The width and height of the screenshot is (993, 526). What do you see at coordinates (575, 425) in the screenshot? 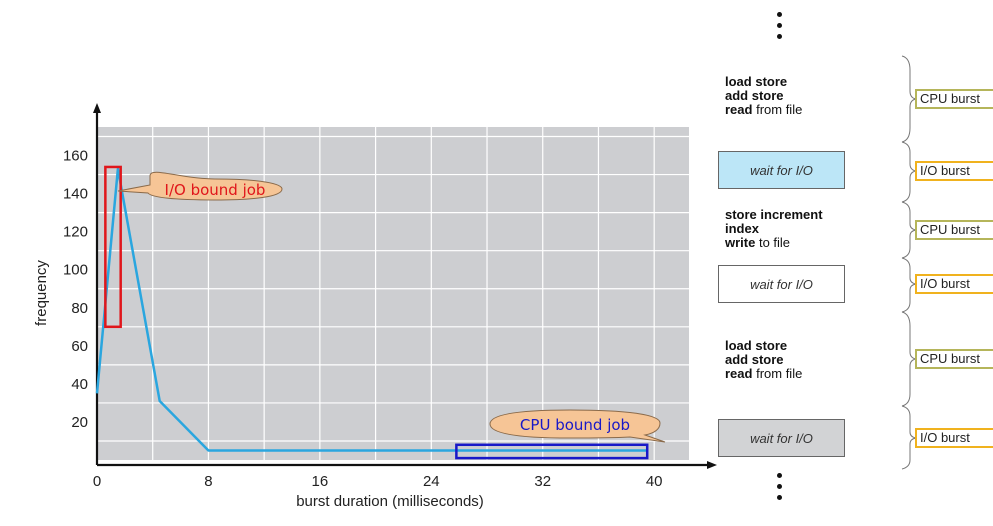
I see `cpu-bound-callout-label: CPU bound job` at bounding box center [575, 425].